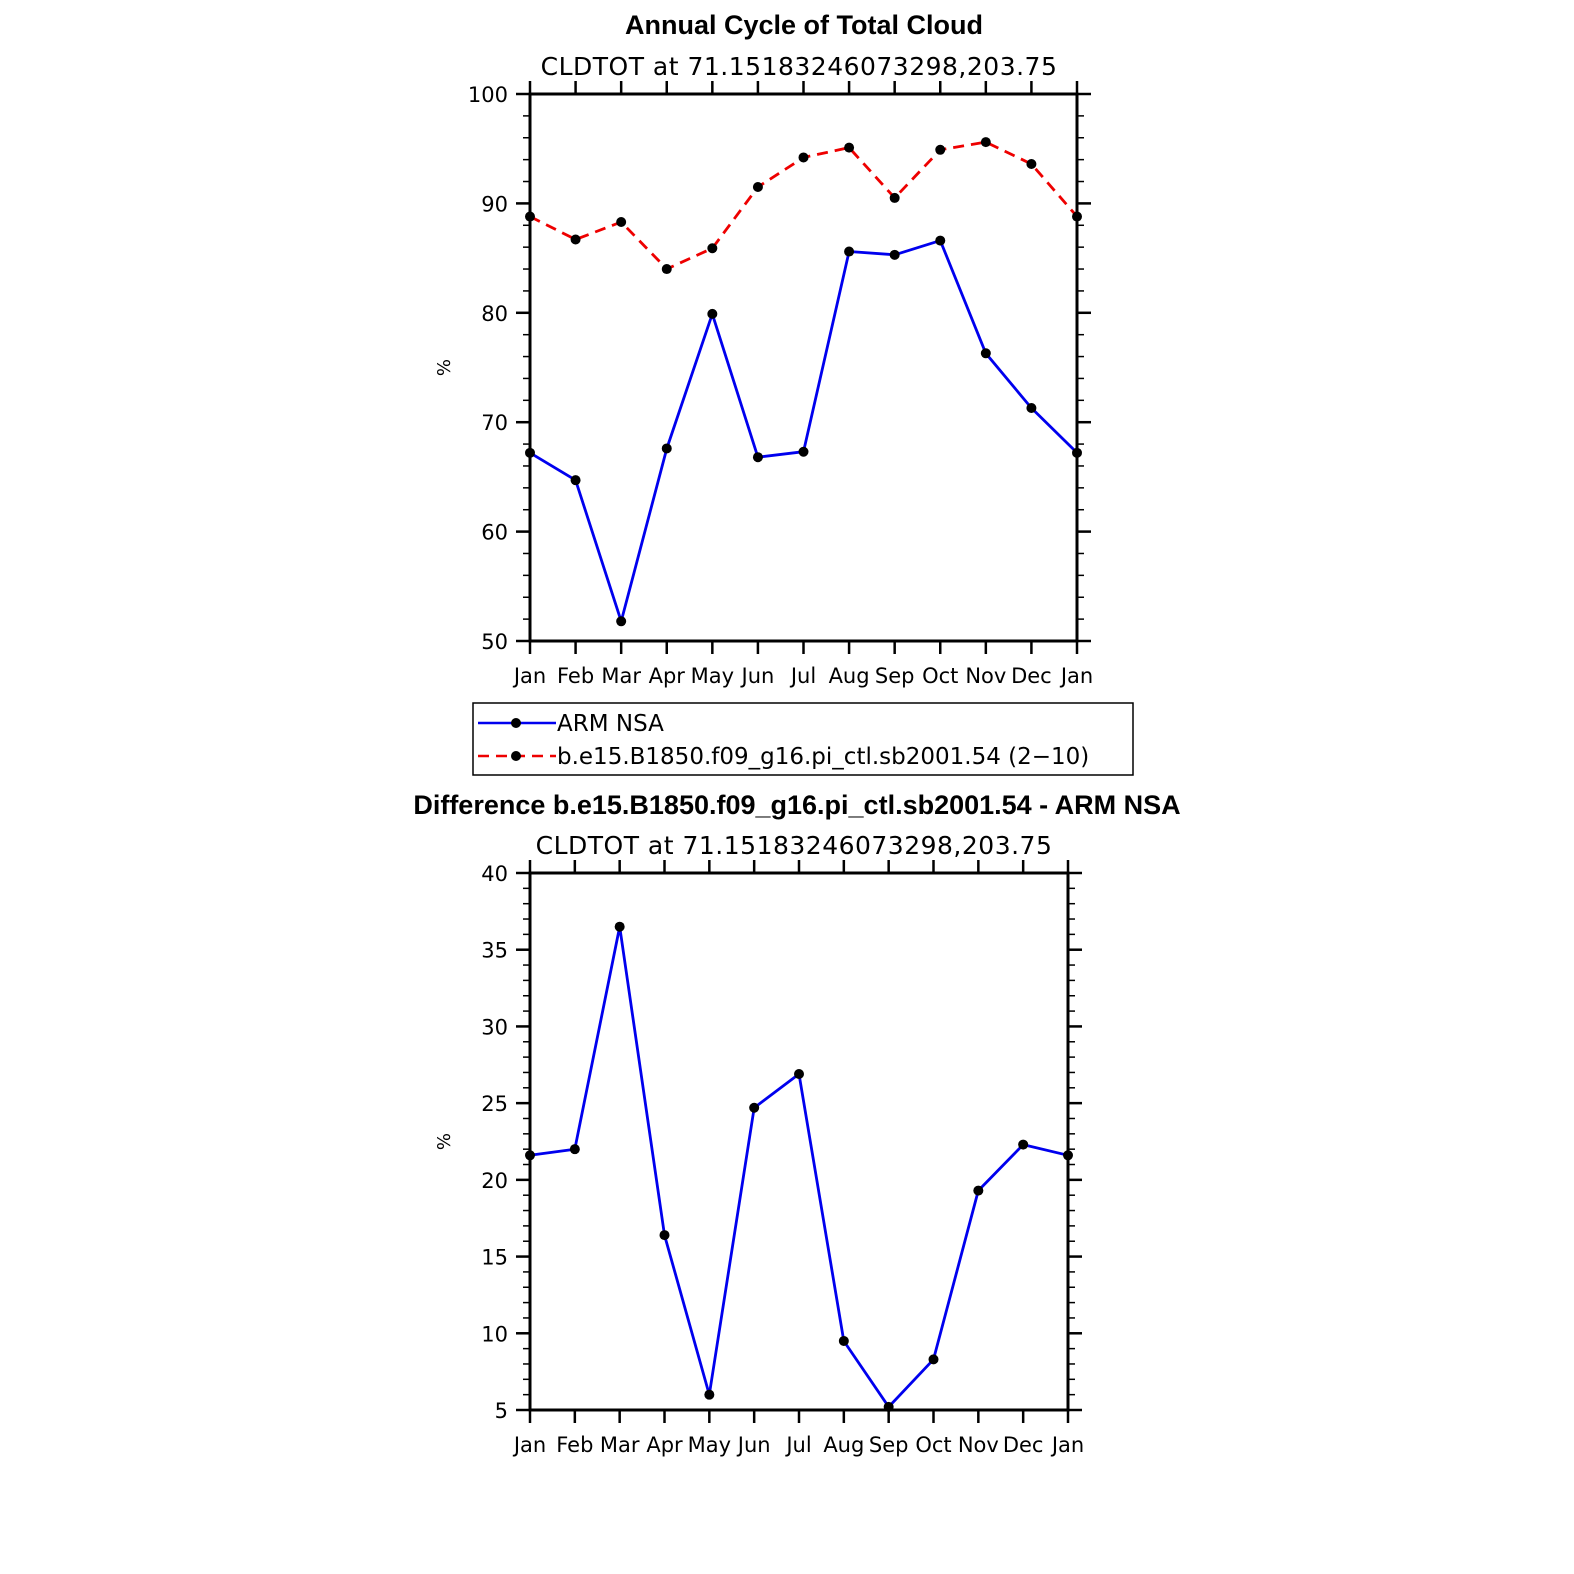 This screenshot has width=1574, height=1574. What do you see at coordinates (494, 314) in the screenshot?
I see `top-y-tick-label: 80` at bounding box center [494, 314].